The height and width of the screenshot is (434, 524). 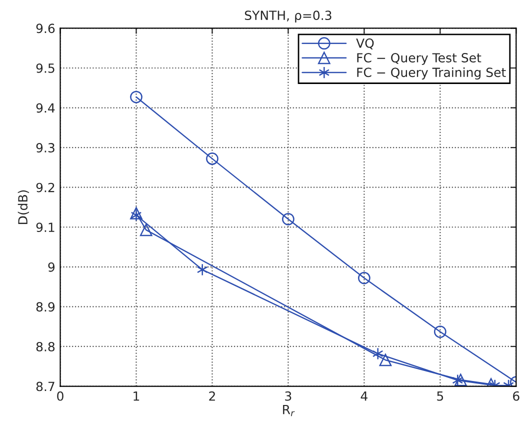 What do you see at coordinates (212, 396) in the screenshot?
I see `x-tick-label: 2` at bounding box center [212, 396].